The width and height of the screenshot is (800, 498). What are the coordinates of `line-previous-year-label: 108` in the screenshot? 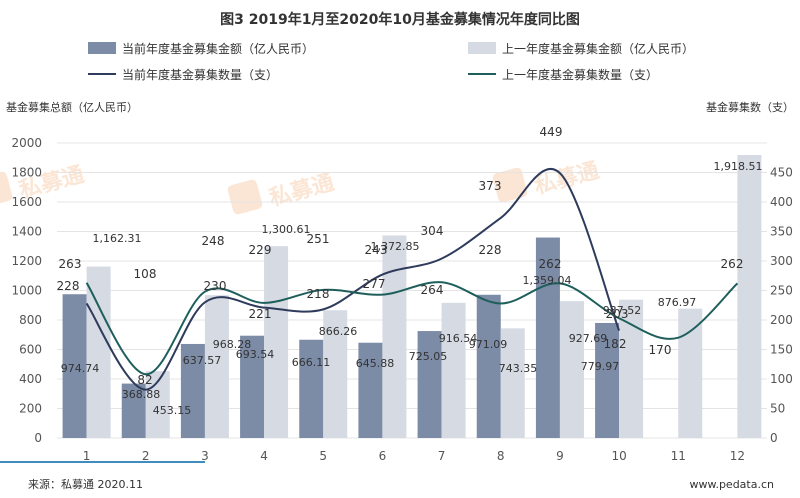 It's located at (145, 274).